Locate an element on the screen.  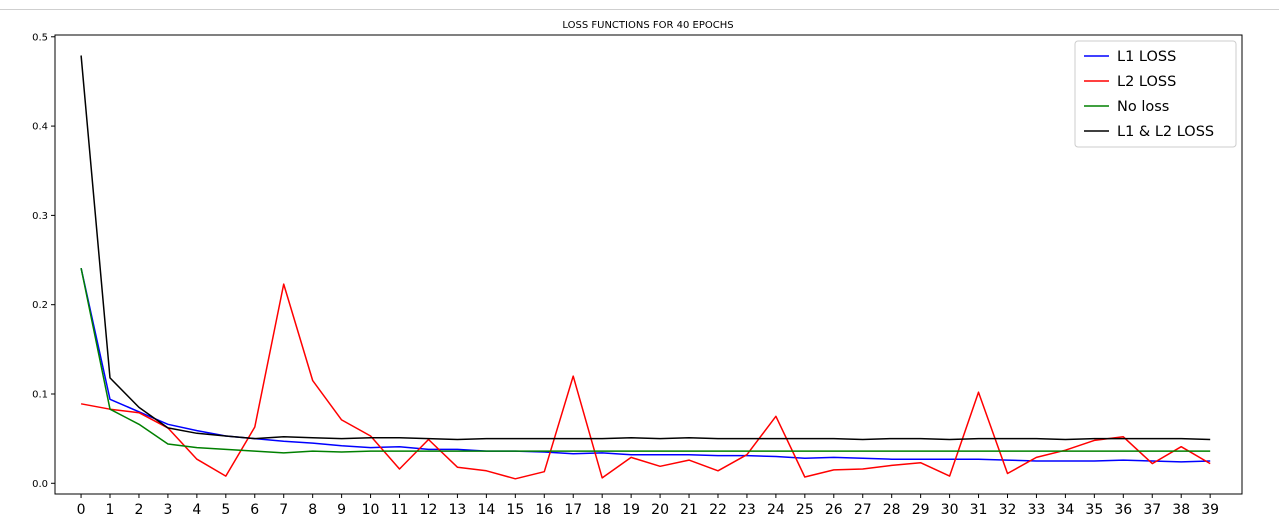
y-tick-label: 0.1 is located at coordinates (40, 394).